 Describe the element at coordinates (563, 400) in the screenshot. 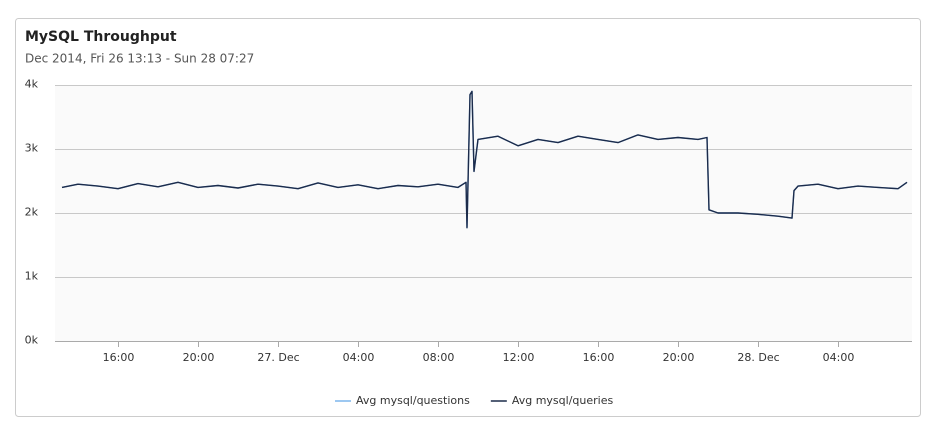

I see `legend-label: Avg mysql/queries` at that location.